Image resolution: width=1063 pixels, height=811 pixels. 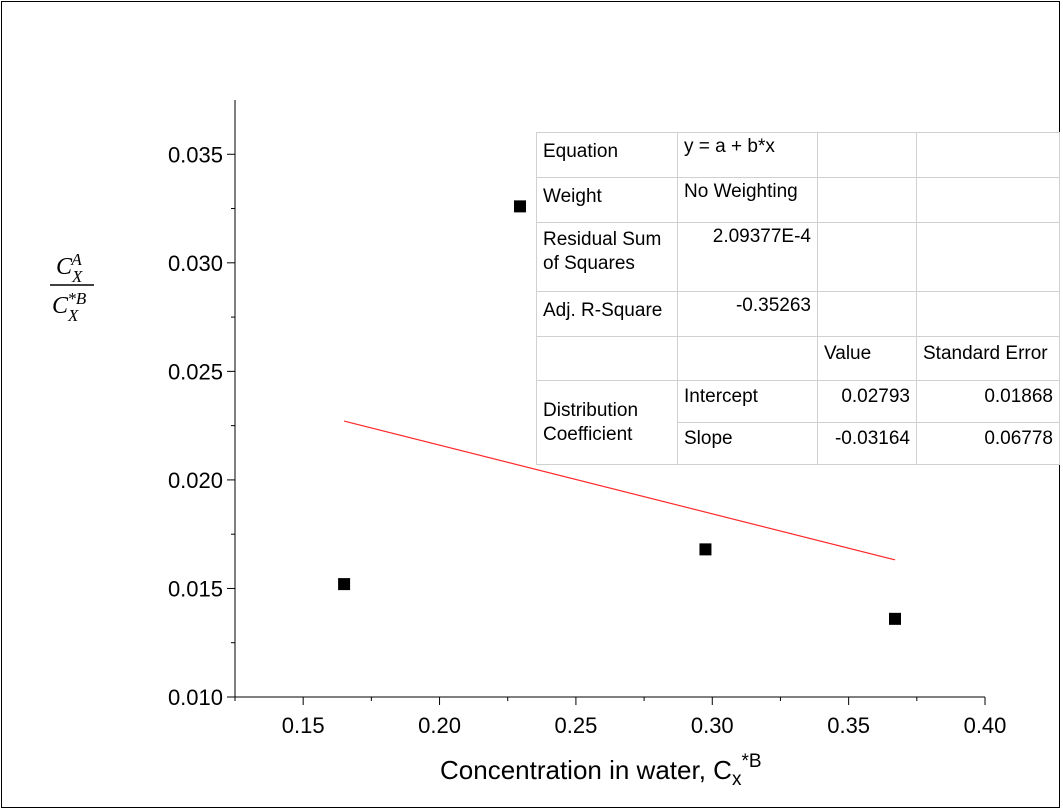 What do you see at coordinates (195, 480) in the screenshot?
I see `y-tick-label: 0.020` at bounding box center [195, 480].